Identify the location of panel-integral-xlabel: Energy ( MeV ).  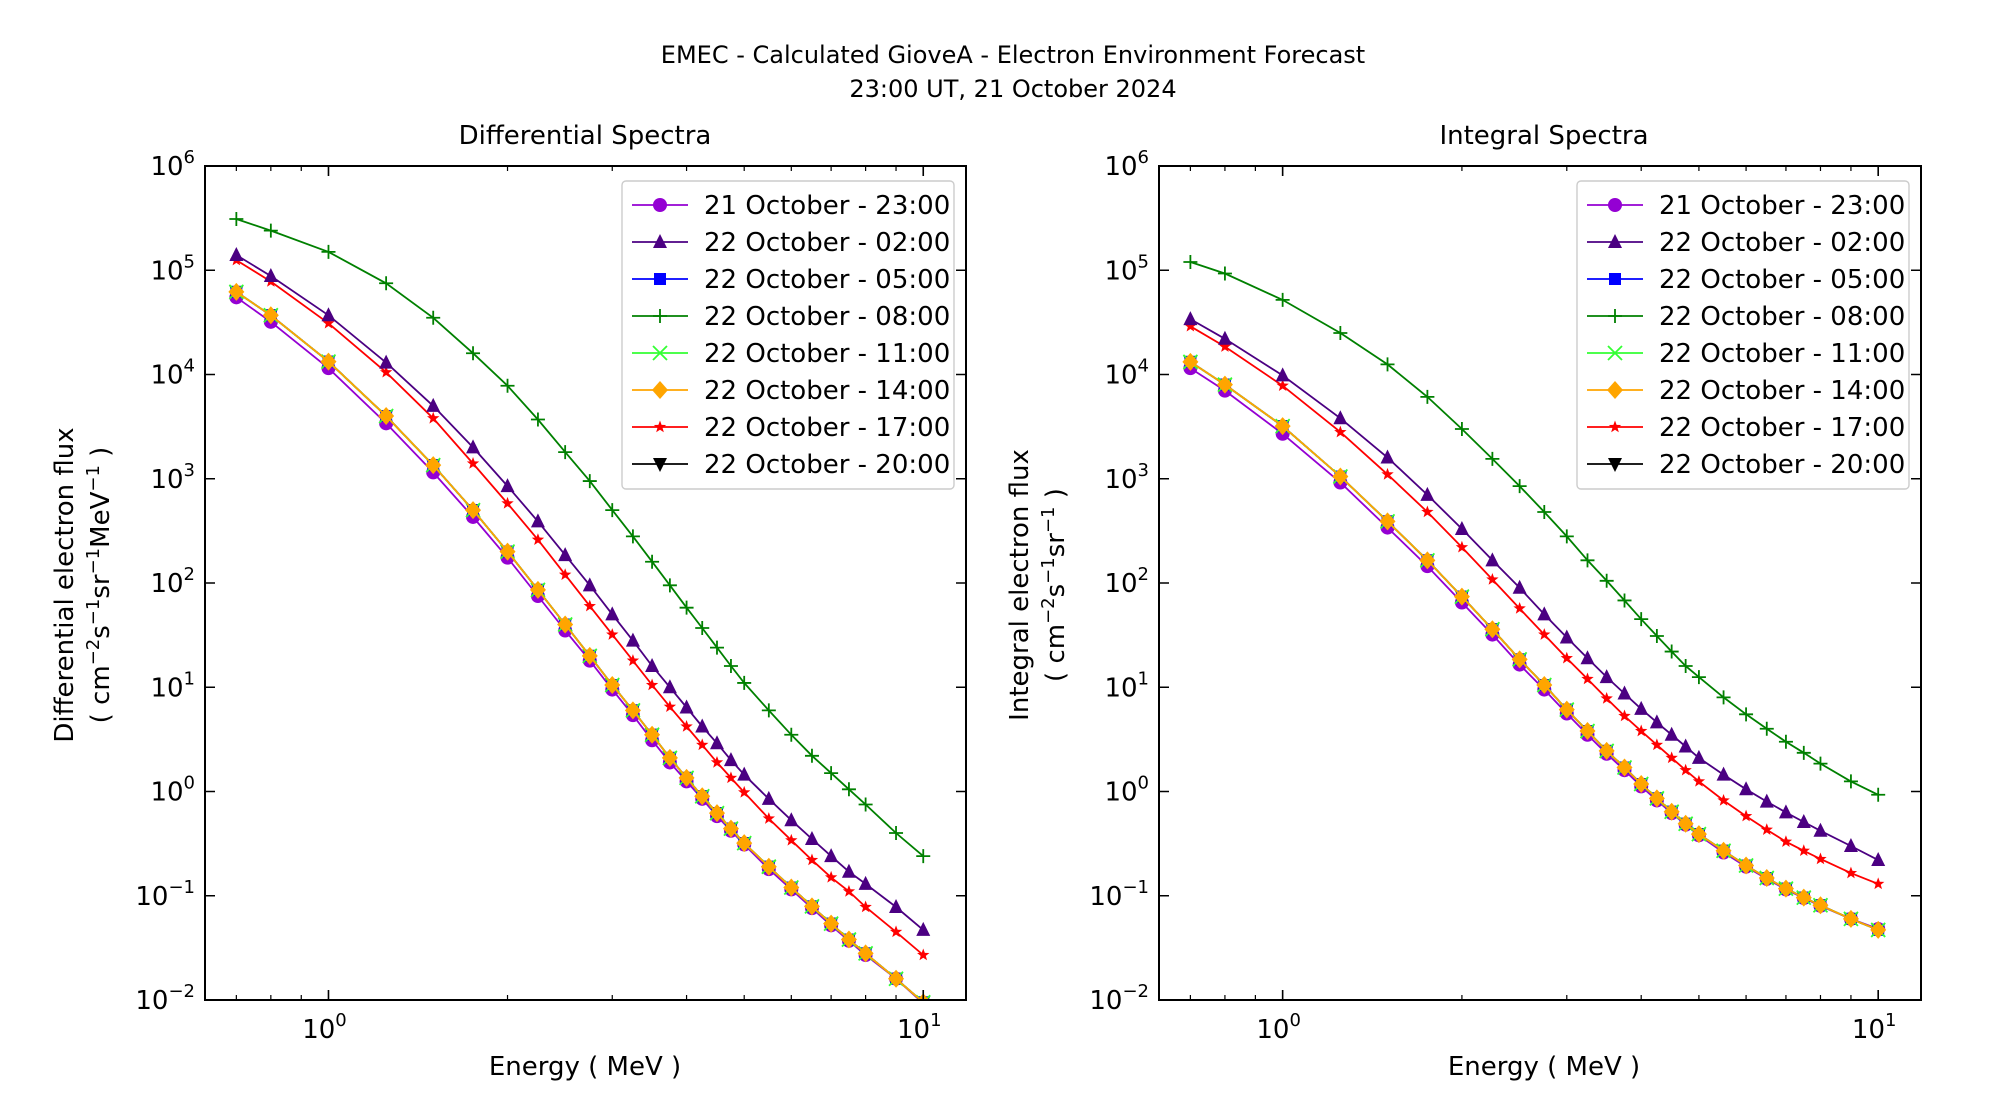
(1544, 1067).